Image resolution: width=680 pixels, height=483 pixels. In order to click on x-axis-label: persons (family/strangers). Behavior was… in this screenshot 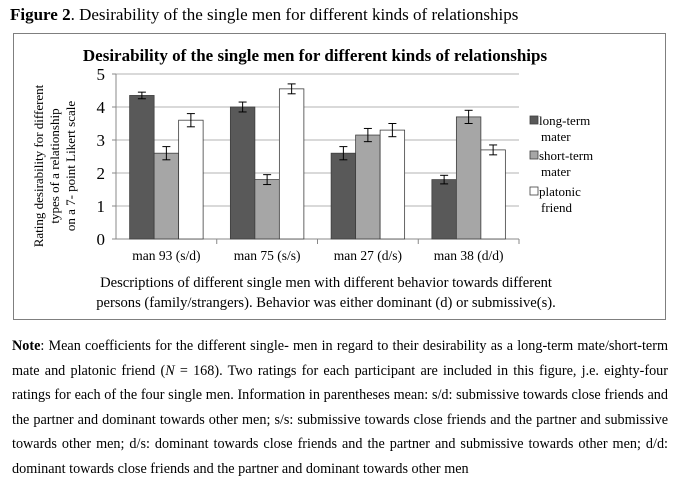, I will do `click(326, 303)`.